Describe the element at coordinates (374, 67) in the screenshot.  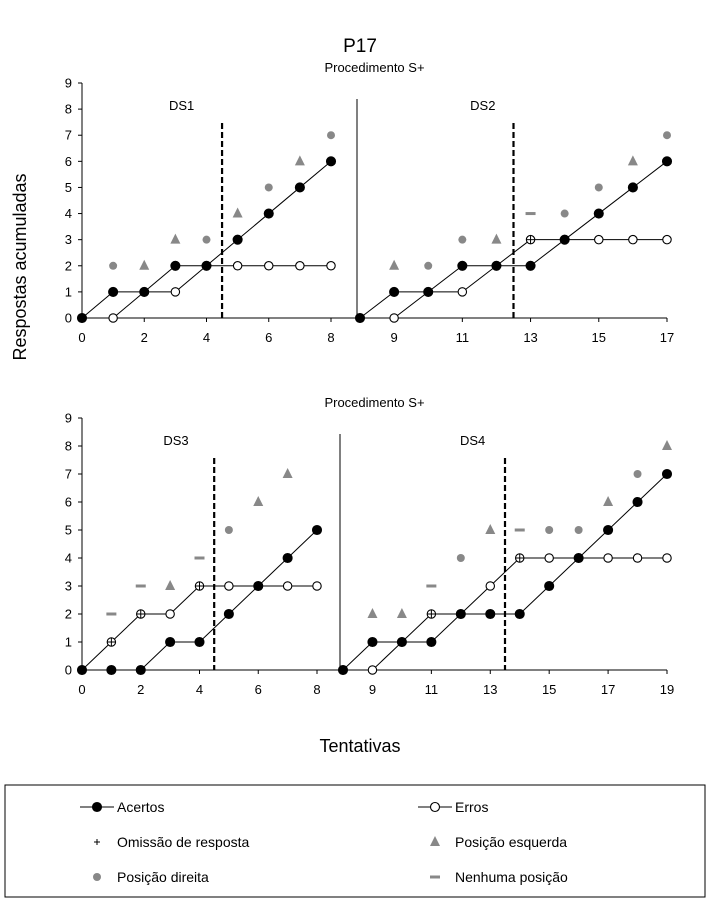
I see `panel-title: Procedimento S+` at that location.